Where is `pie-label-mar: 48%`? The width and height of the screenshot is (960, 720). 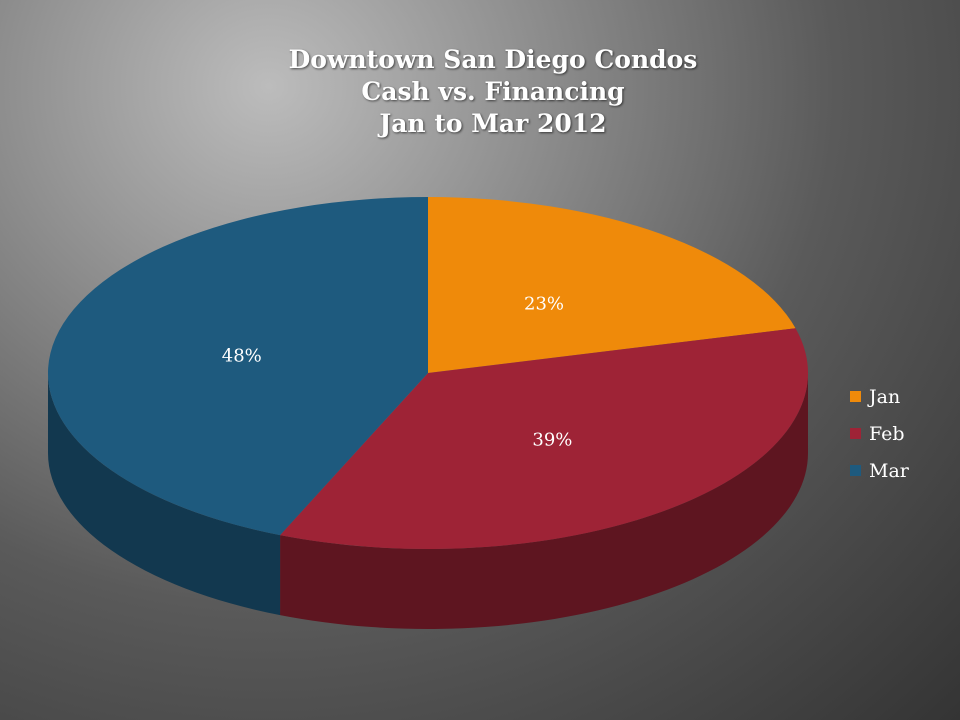
pie-label-mar: 48% is located at coordinates (242, 356).